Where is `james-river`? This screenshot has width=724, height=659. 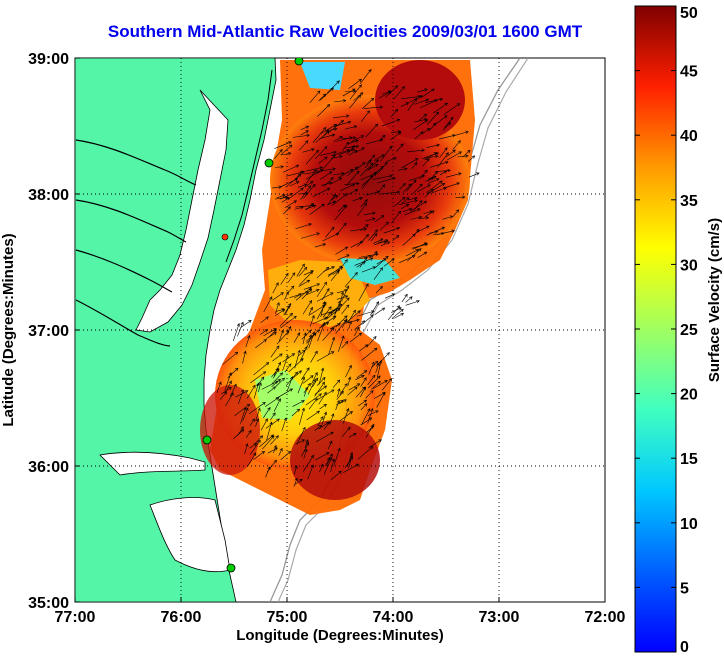
james-river is located at coordinates (123, 323).